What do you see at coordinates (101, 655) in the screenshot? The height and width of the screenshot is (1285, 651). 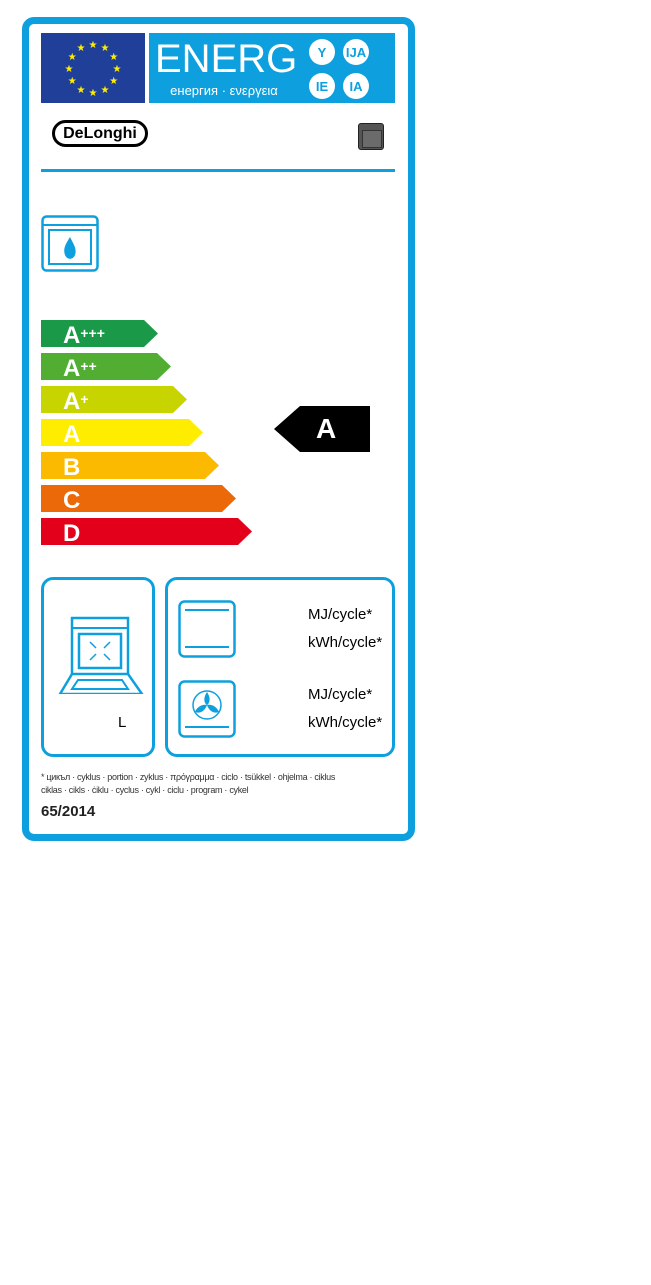 I see `oven-volume-icon` at bounding box center [101, 655].